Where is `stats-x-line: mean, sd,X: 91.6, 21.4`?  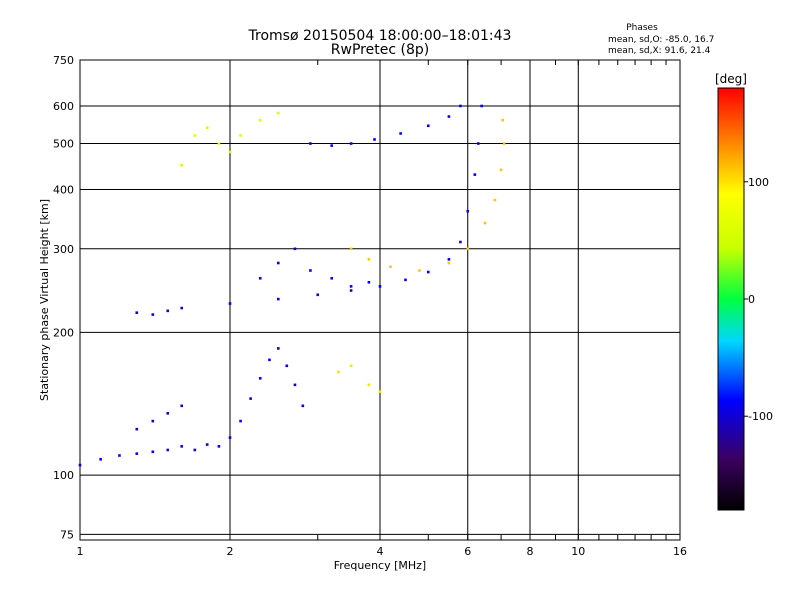 stats-x-line: mean, sd,X: 91.6, 21.4 is located at coordinates (659, 51).